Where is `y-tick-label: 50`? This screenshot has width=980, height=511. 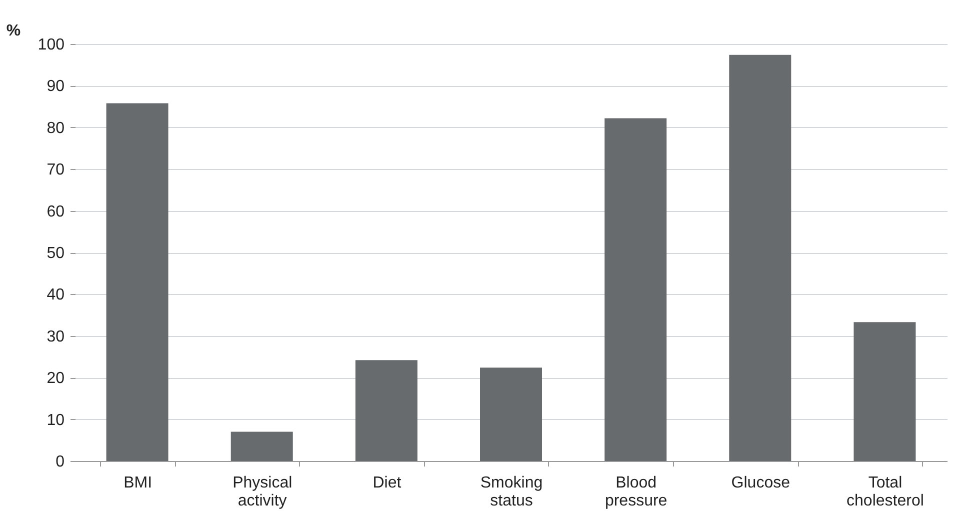 y-tick-label: 50 is located at coordinates (55, 253).